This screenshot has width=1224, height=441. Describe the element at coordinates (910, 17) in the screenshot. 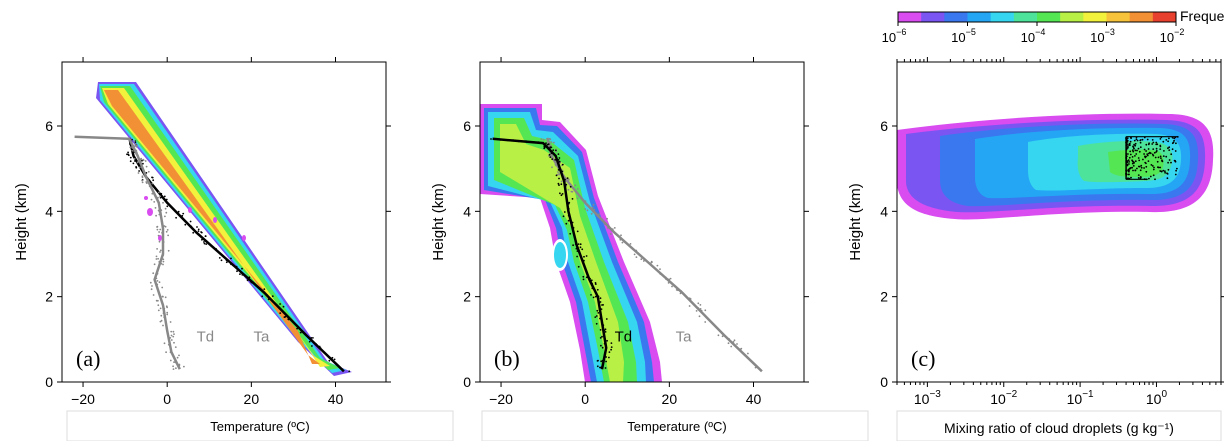

I see `colorbar-swatch` at that location.